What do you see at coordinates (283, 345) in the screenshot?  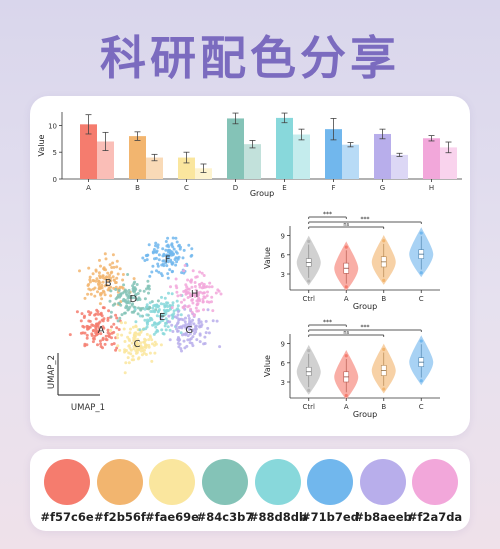 I see `y-tick-label: 9` at bounding box center [283, 345].